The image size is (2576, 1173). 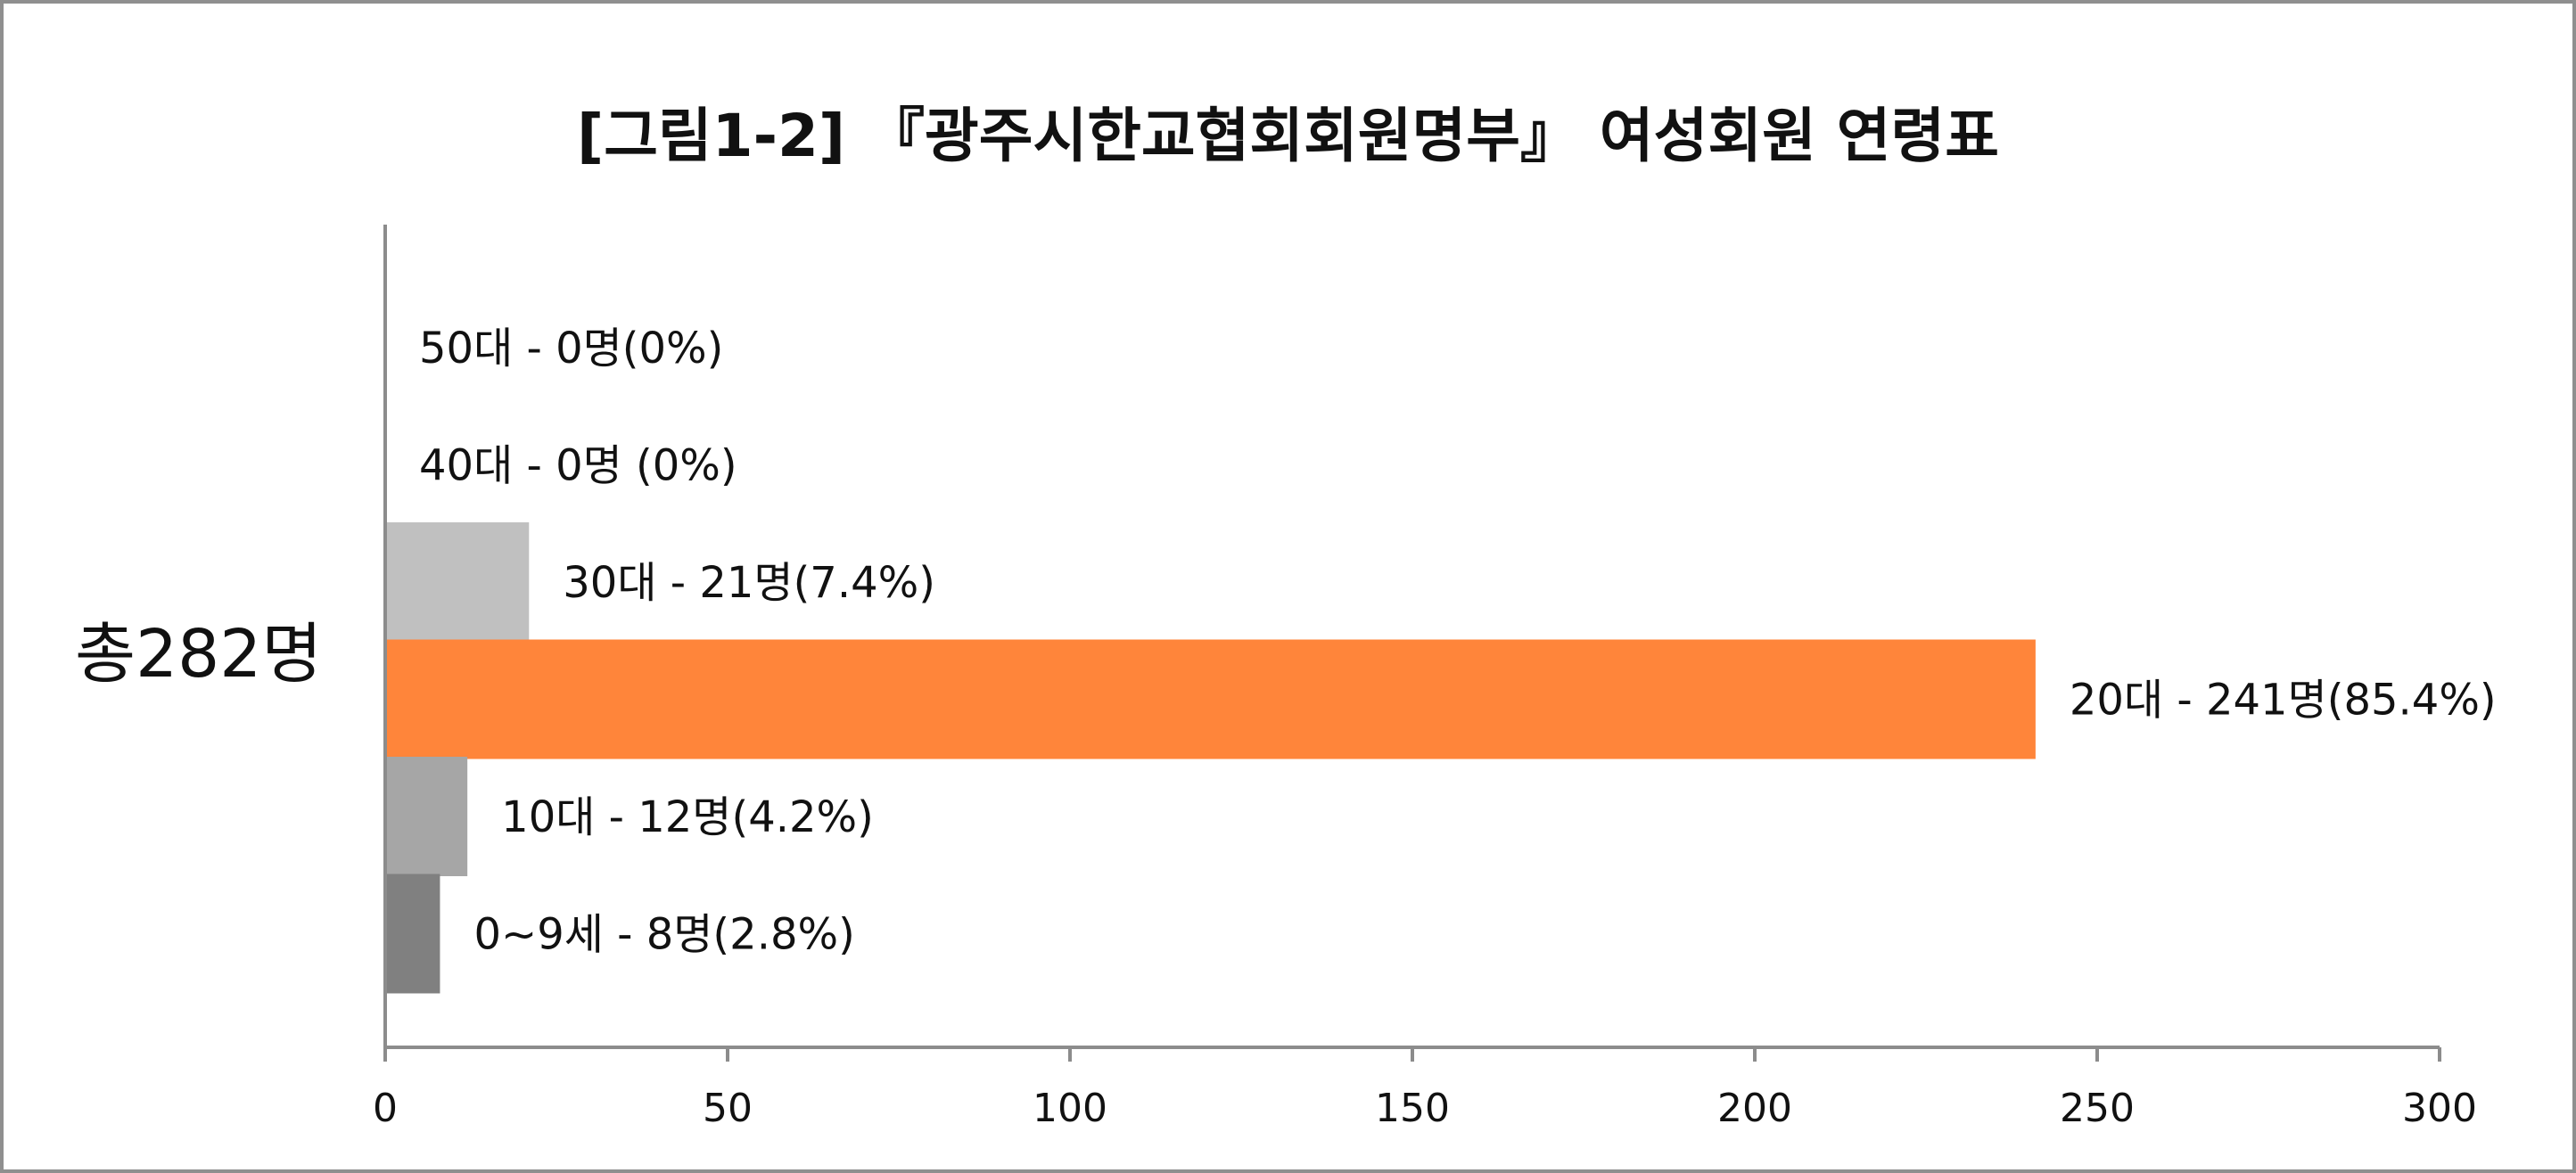 What do you see at coordinates (578, 466) in the screenshot?
I see `bar-data-label: 40대 - 0명 (0%)` at bounding box center [578, 466].